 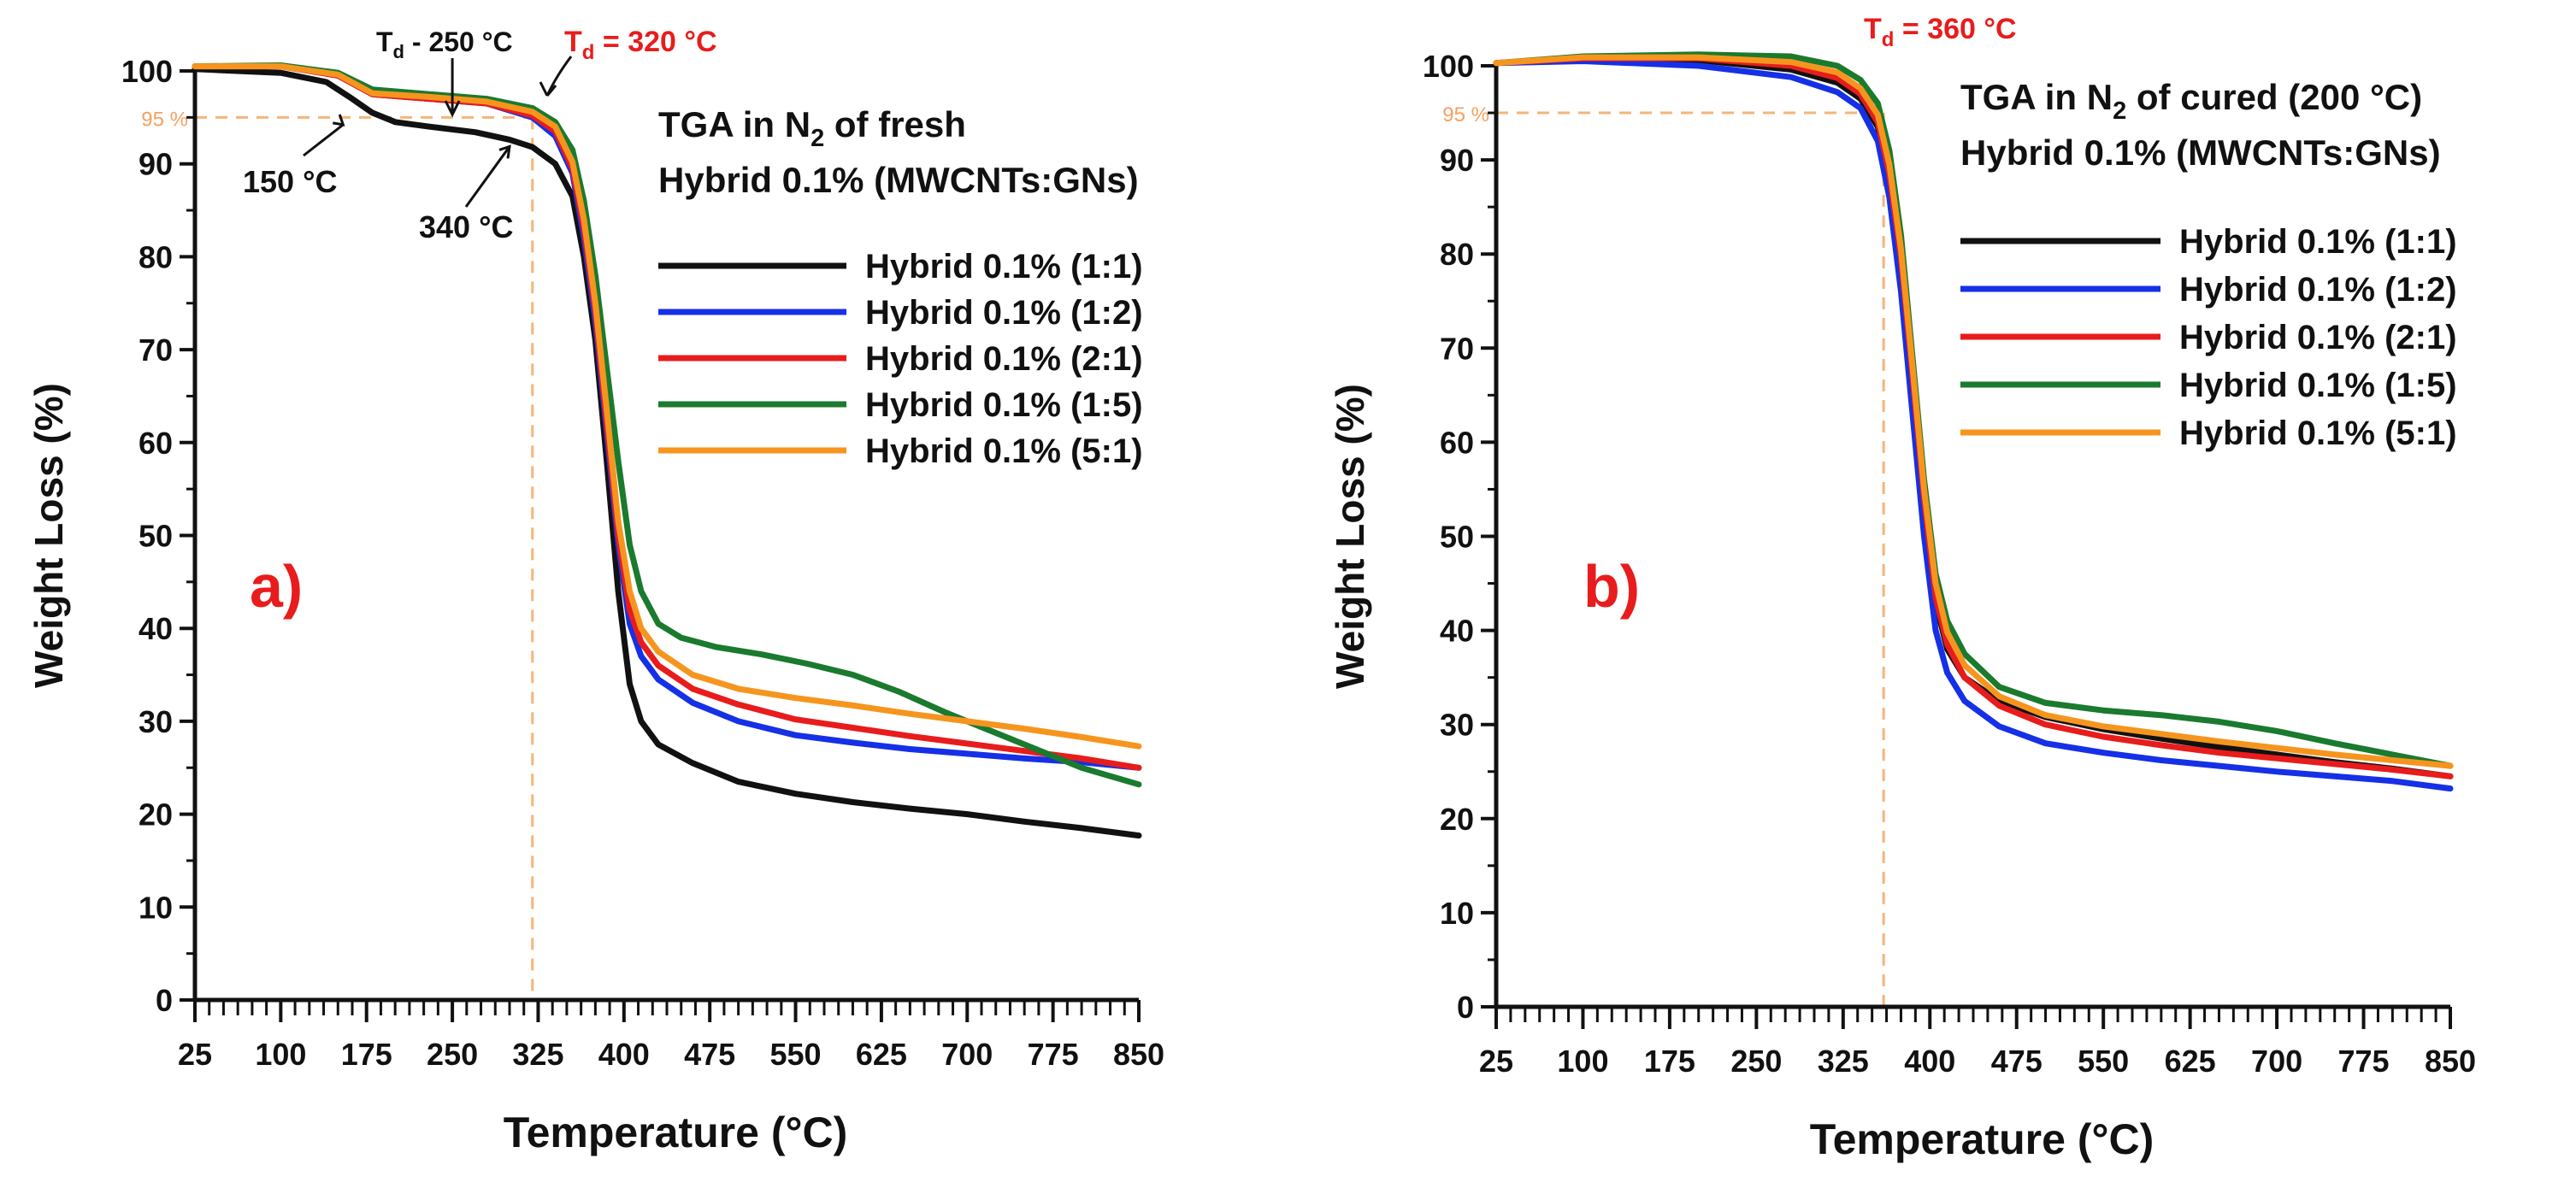 I want to click on annotation-340: 340 °C, so click(x=466, y=226).